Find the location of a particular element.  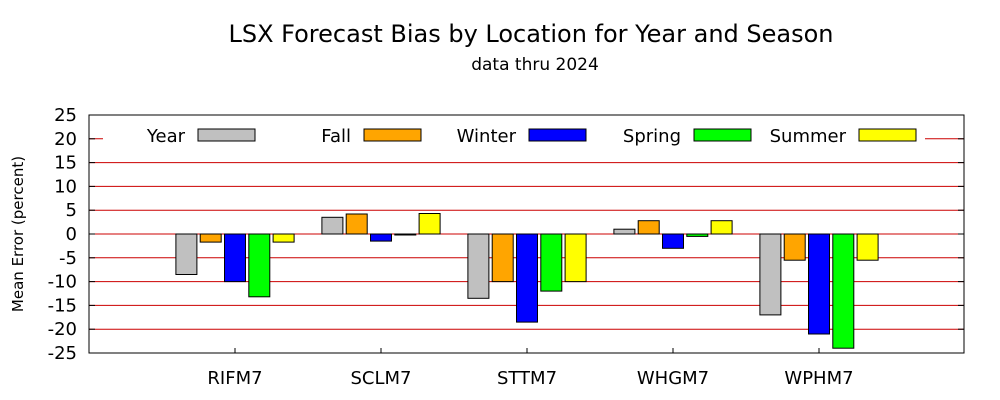

bar-year-sttm7 is located at coordinates (478, 266).